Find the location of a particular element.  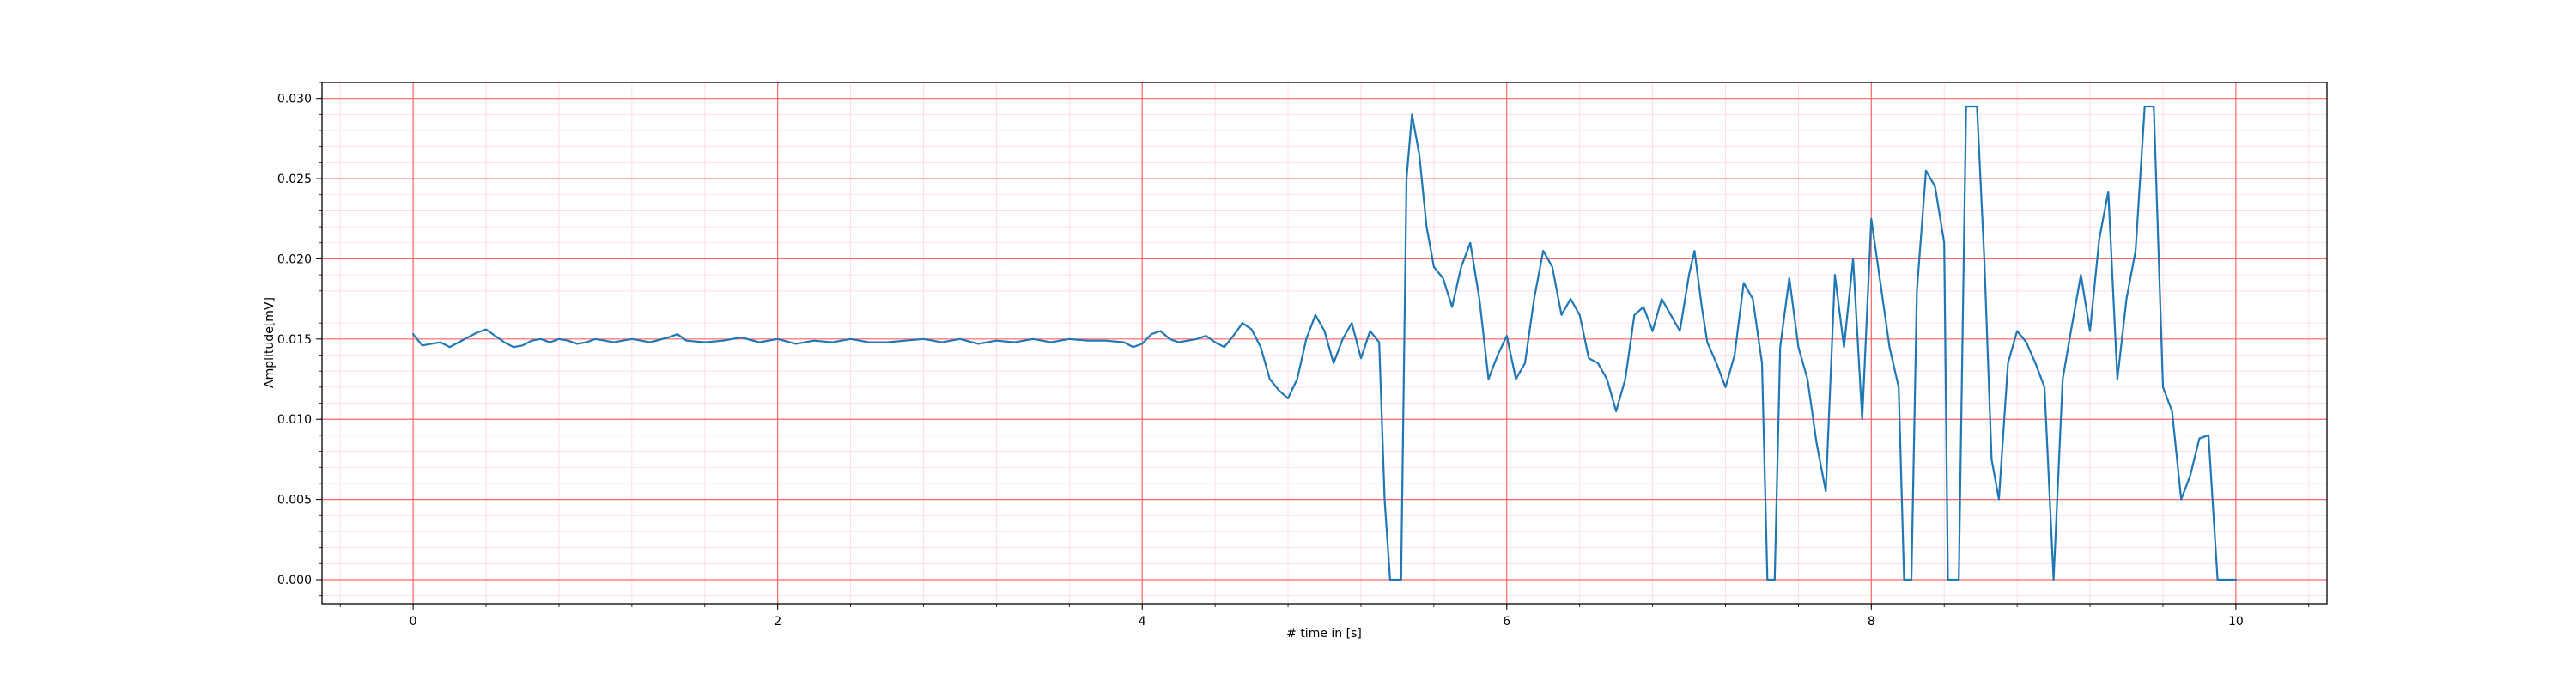

x-tick-label: 0 is located at coordinates (413, 622).